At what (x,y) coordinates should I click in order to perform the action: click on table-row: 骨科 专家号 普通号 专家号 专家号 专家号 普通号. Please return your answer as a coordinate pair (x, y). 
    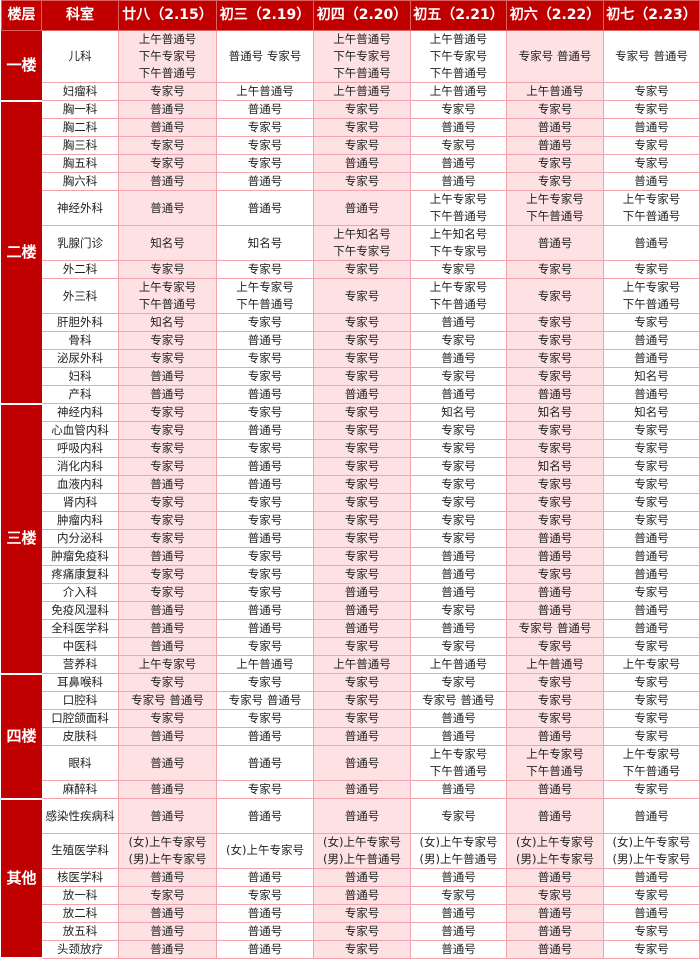
    Looking at the image, I should click on (351, 341).